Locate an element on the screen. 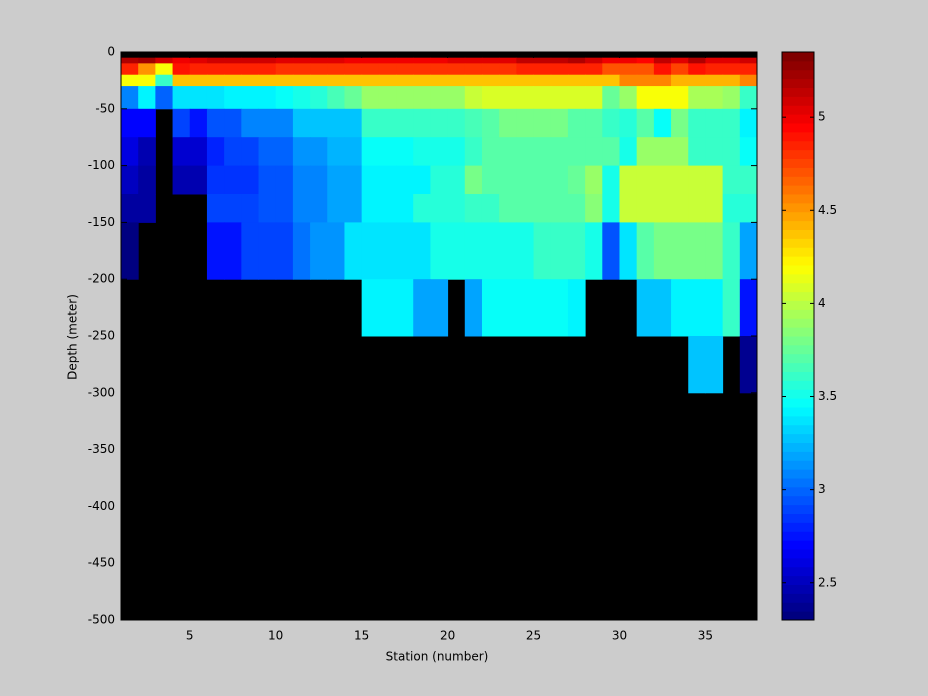 Image resolution: width=928 pixels, height=696 pixels. y-tick-label: -250 is located at coordinates (101, 336).